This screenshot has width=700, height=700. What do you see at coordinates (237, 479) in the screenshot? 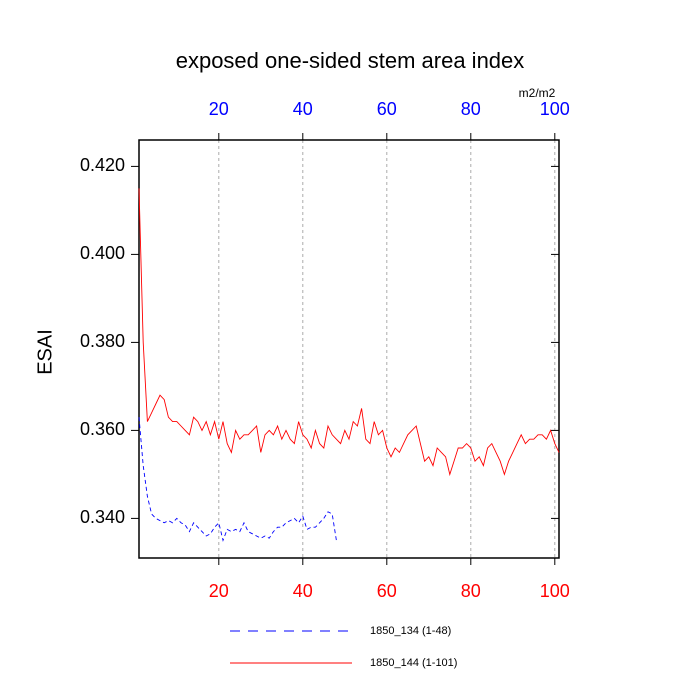
I see `series-line` at bounding box center [237, 479].